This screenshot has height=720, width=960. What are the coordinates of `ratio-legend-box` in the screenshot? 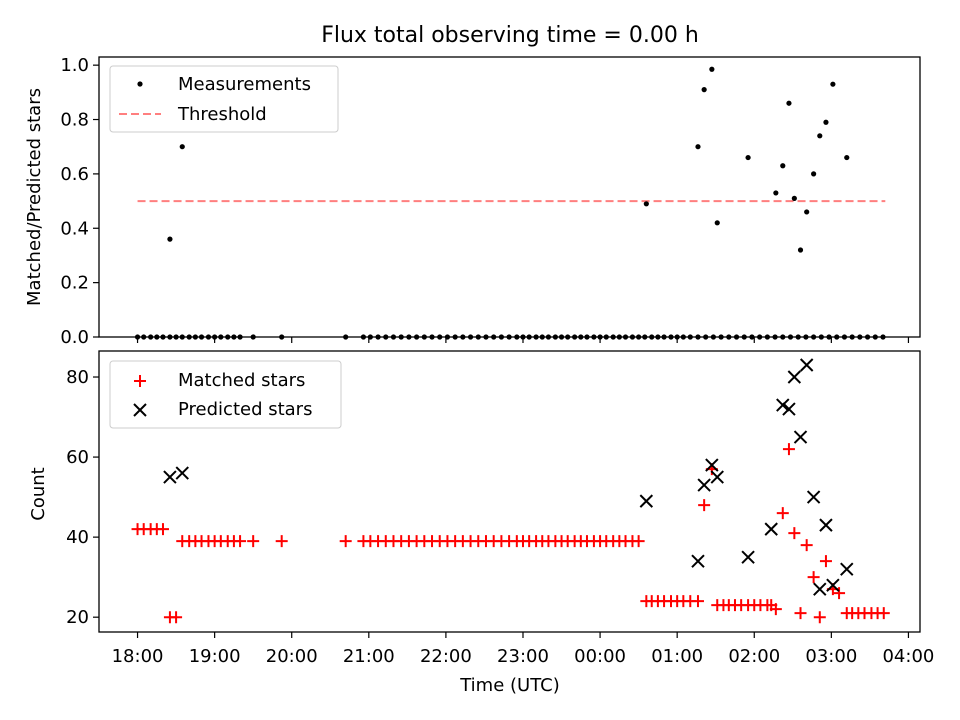 It's located at (224, 99).